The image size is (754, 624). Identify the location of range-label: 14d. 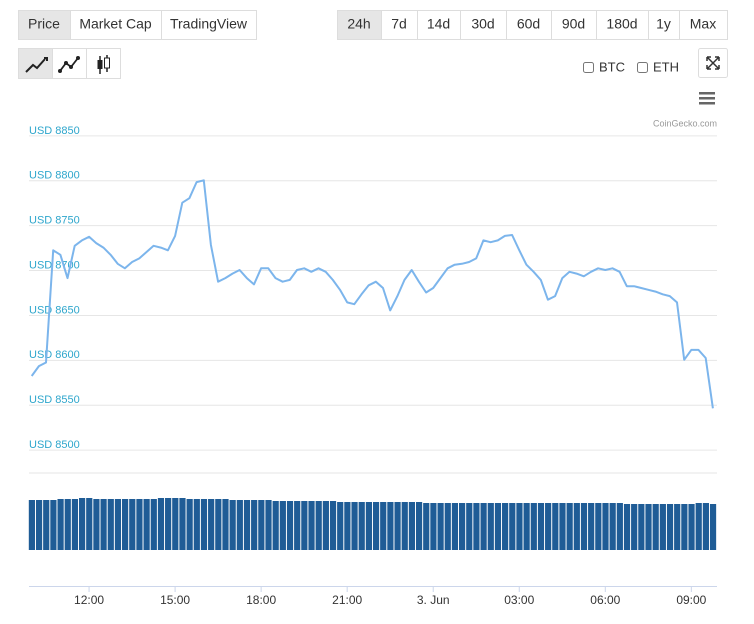
(438, 24).